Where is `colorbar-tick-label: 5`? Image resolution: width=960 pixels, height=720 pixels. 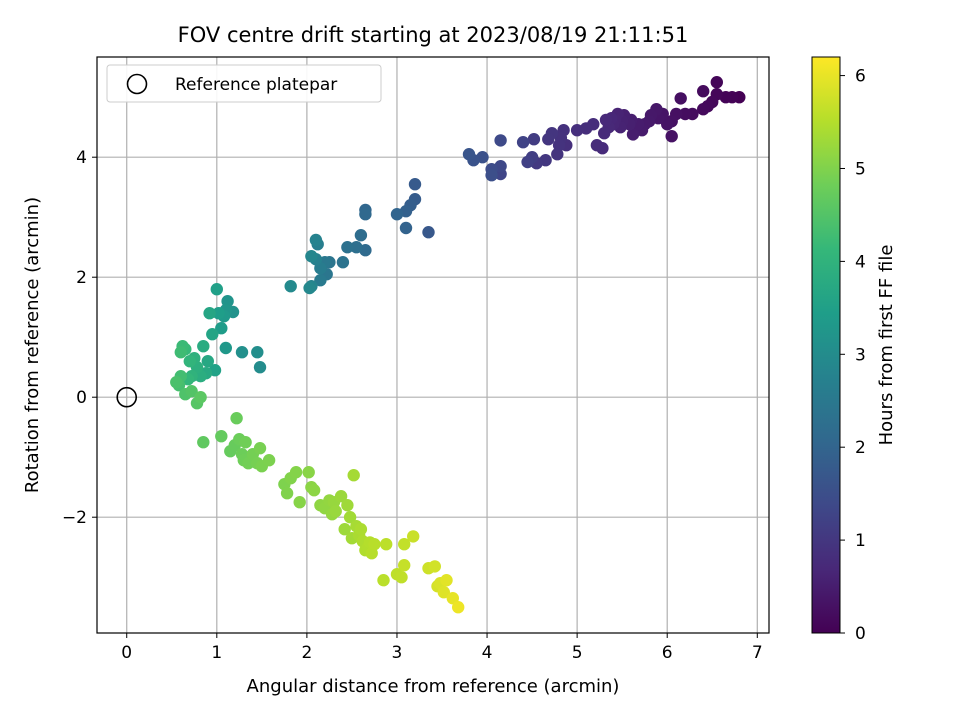
colorbar-tick-label: 5 is located at coordinates (860, 169).